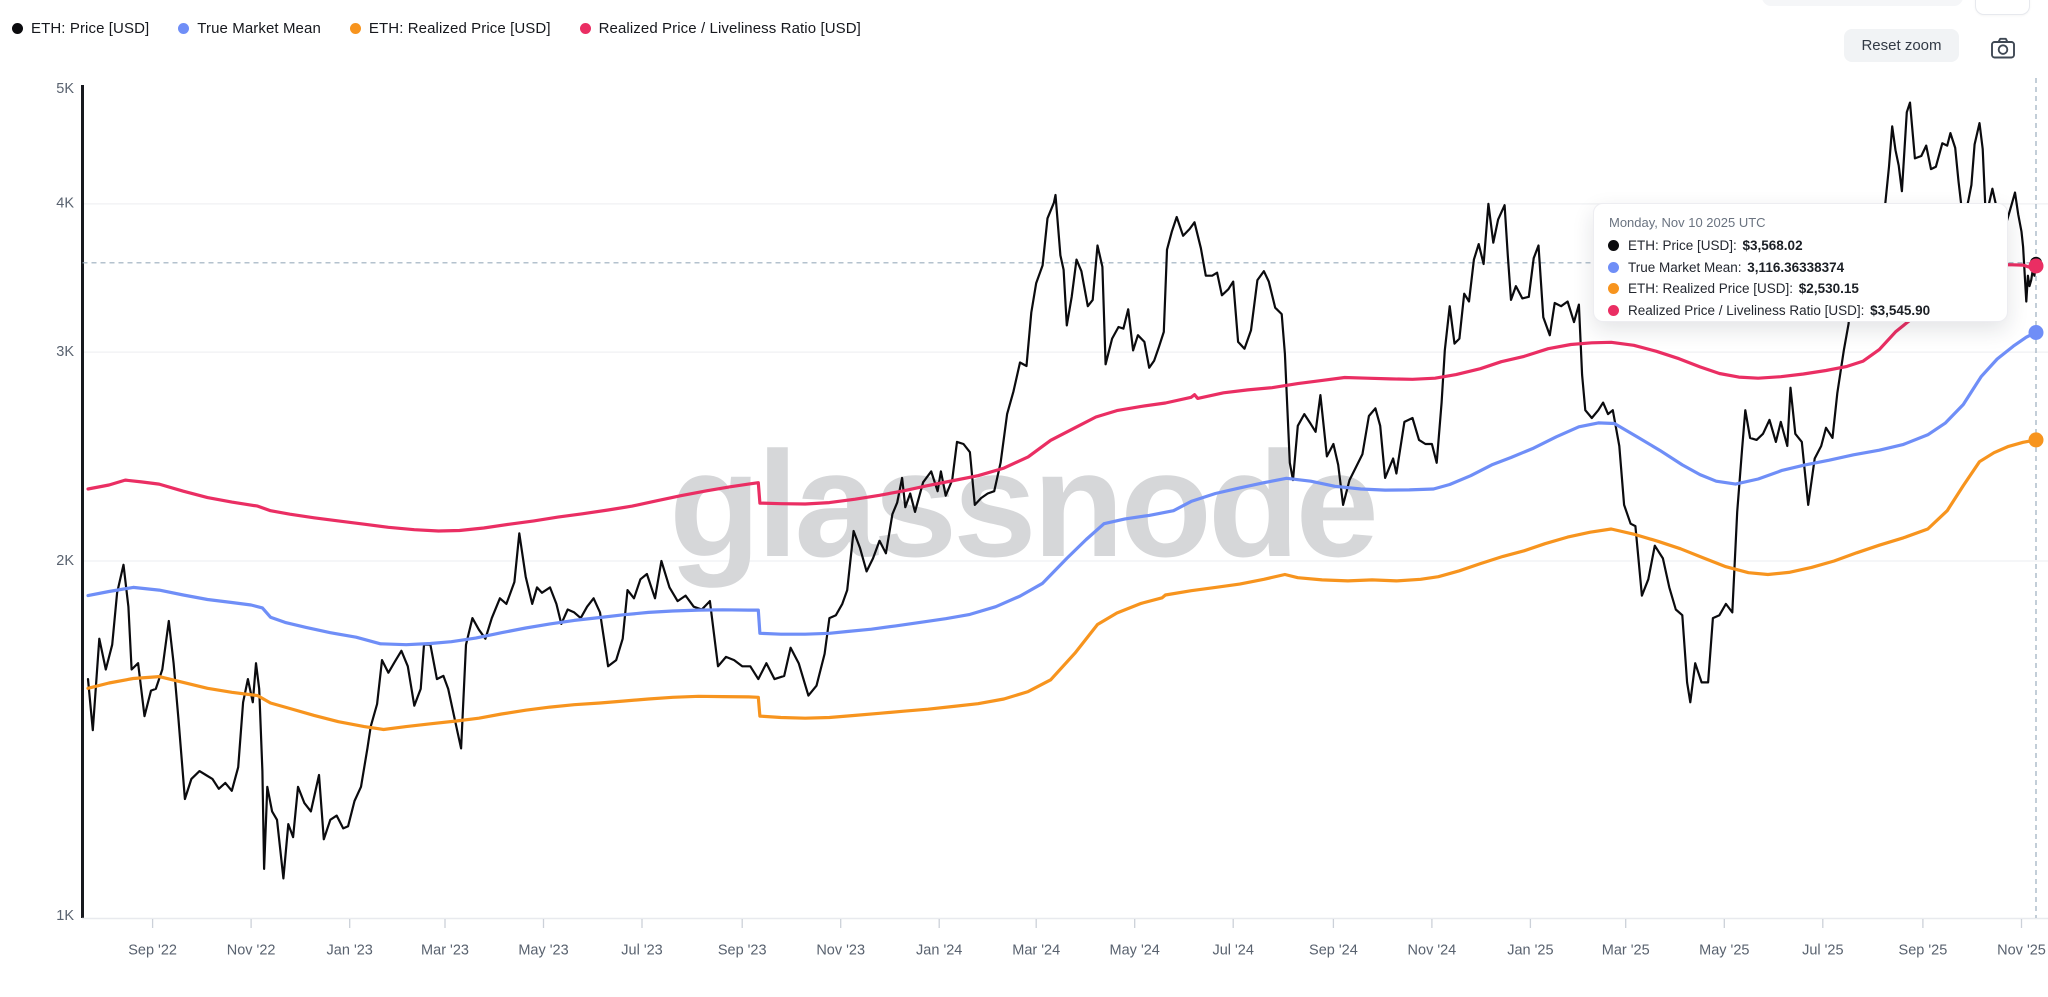 This screenshot has width=2048, height=997. I want to click on x-axis-label: Jul '23, so click(641, 951).